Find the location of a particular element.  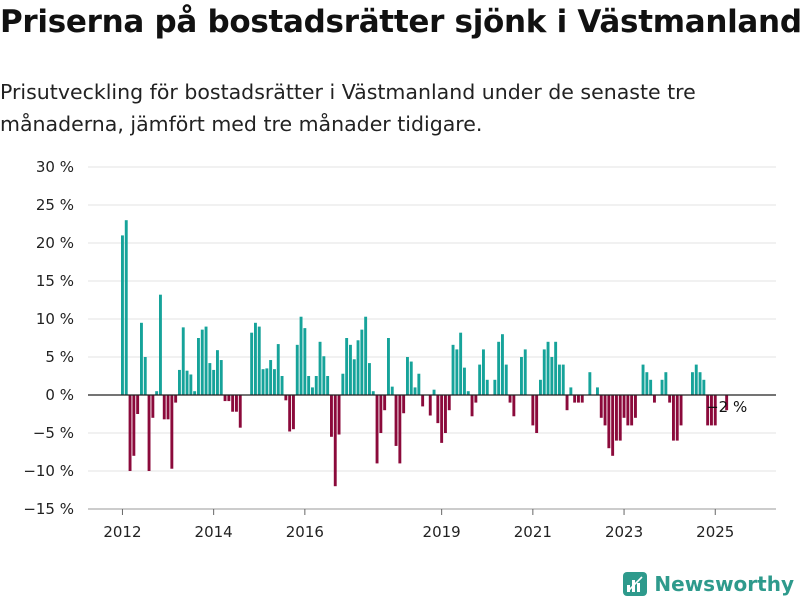

brand-name: Newsworthy is located at coordinates (724, 584).